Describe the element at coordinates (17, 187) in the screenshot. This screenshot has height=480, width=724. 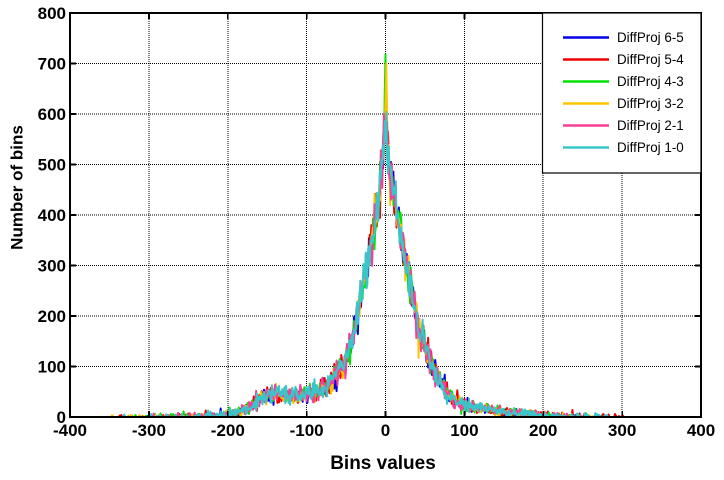
I see `svg-text: Number of bins` at that location.